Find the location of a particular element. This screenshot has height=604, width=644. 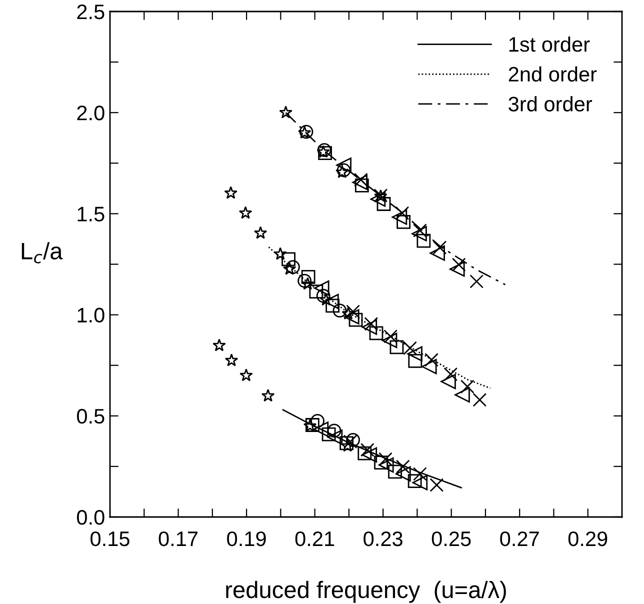

y-tick-label: 0.0 is located at coordinates (90, 517).